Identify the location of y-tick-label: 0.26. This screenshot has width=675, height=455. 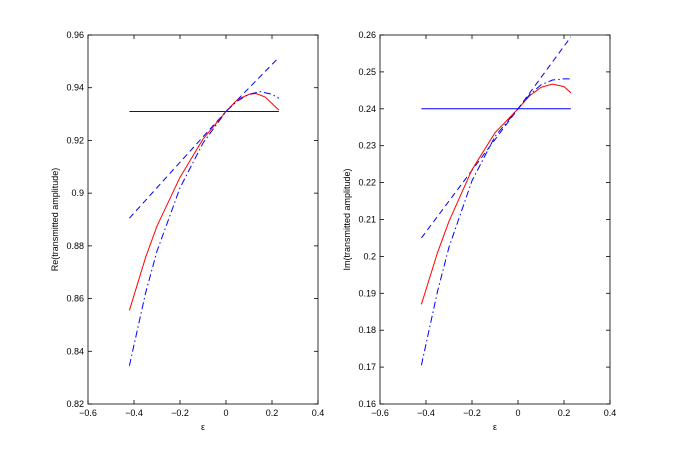
(367, 35).